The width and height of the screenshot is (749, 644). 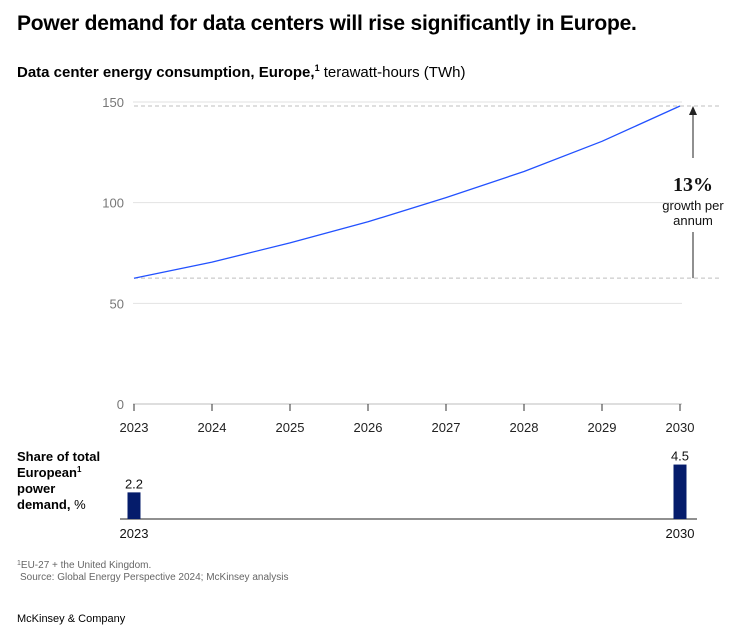 What do you see at coordinates (36, 488) in the screenshot?
I see `share-label-line3: power` at bounding box center [36, 488].